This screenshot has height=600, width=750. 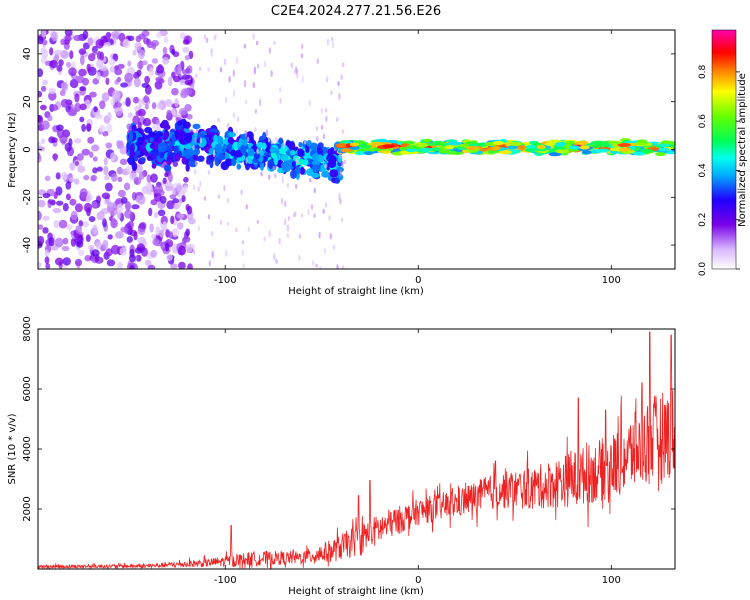 What do you see at coordinates (27, 149) in the screenshot?
I see `y-tick-label: 0` at bounding box center [27, 149].